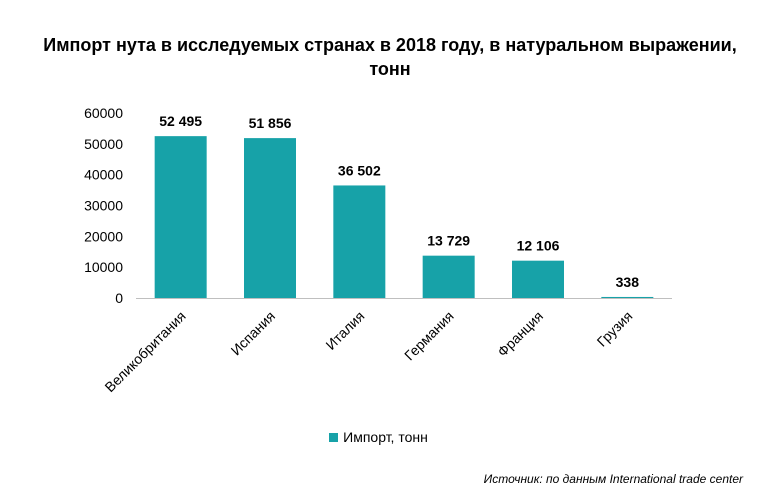 This screenshot has width=757, height=502. Describe the element at coordinates (538, 246) in the screenshot. I see `data-label: 12 106` at that location.